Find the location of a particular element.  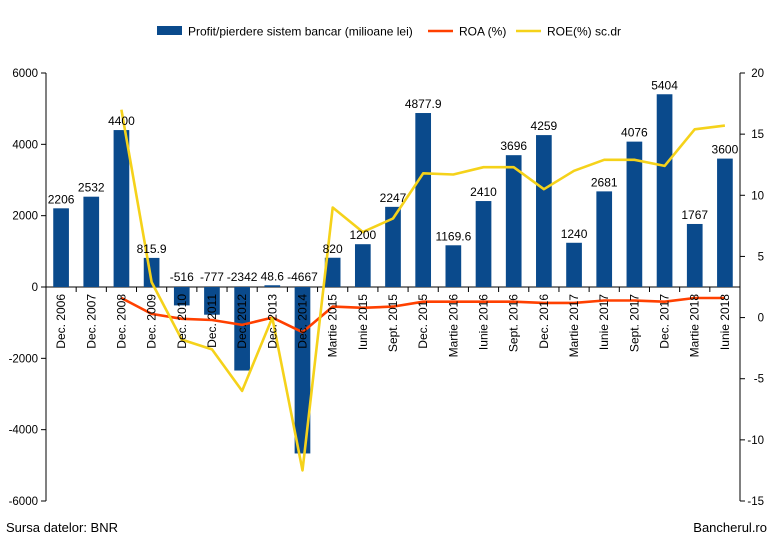

category-label: Martie 2015 is located at coordinates (333, 326).